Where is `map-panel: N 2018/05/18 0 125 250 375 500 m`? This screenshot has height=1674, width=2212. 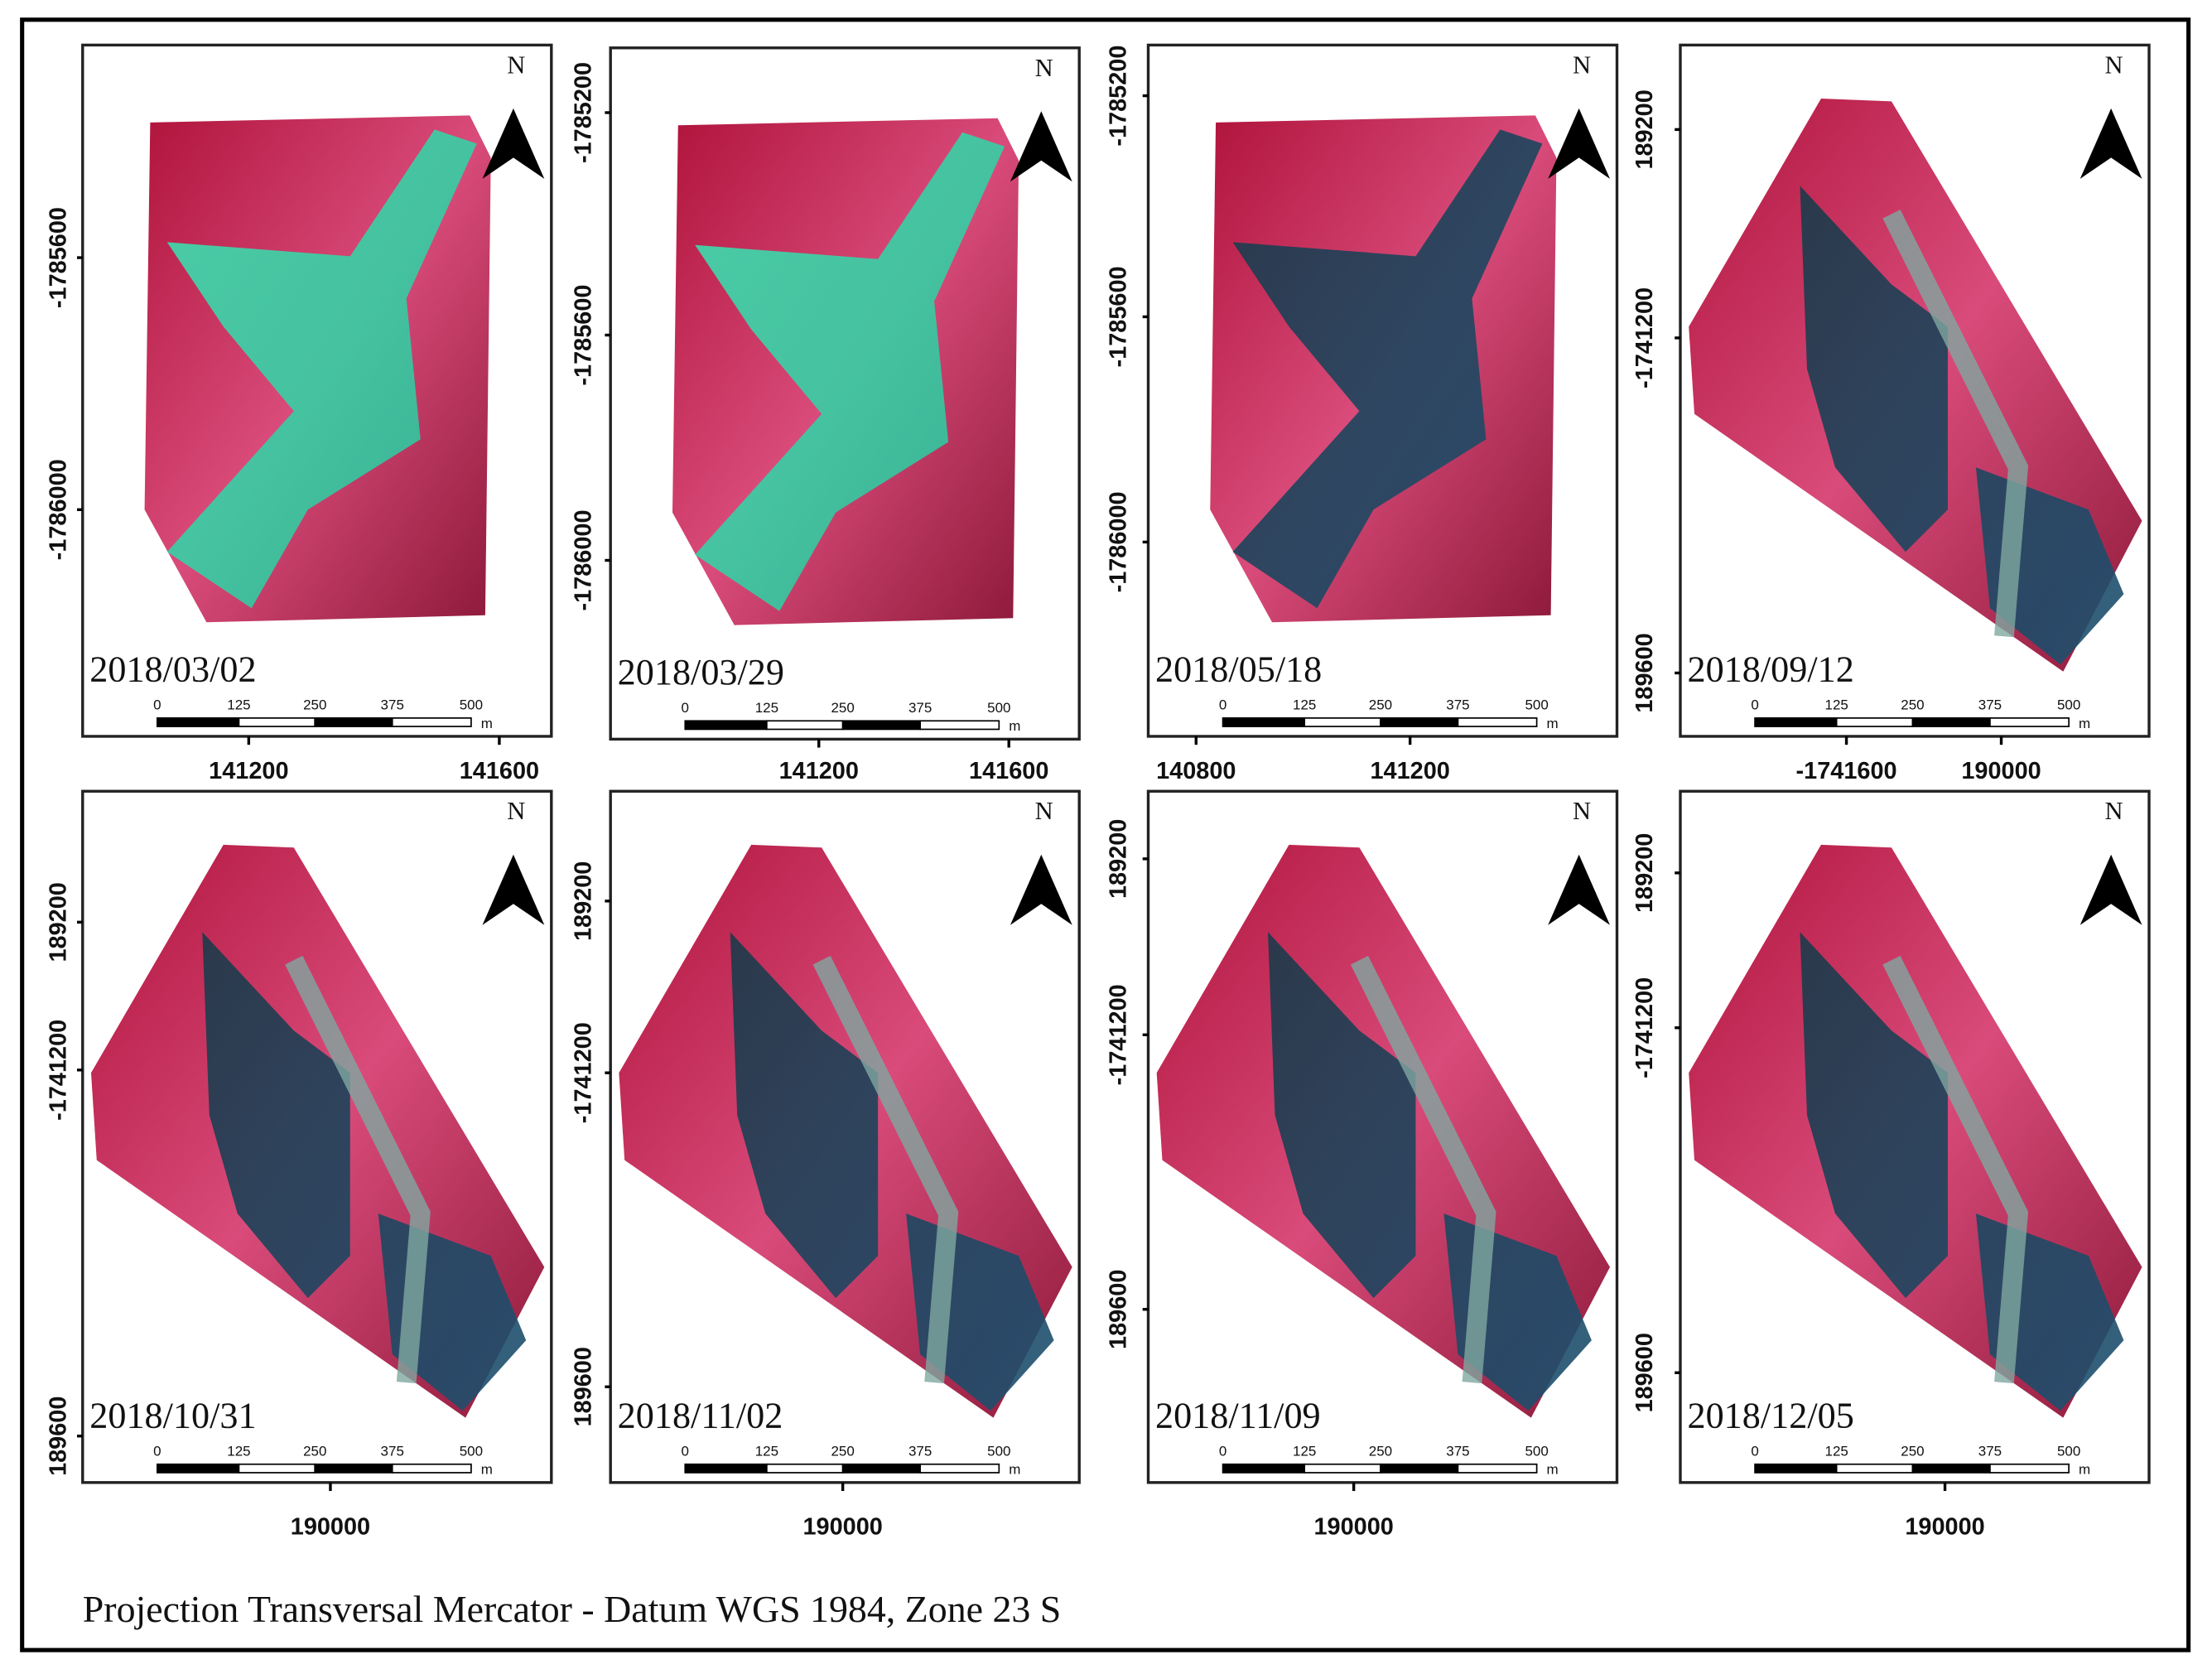 map-panel: N 2018/05/18 0 125 250 375 500 m is located at coordinates (1382, 390).